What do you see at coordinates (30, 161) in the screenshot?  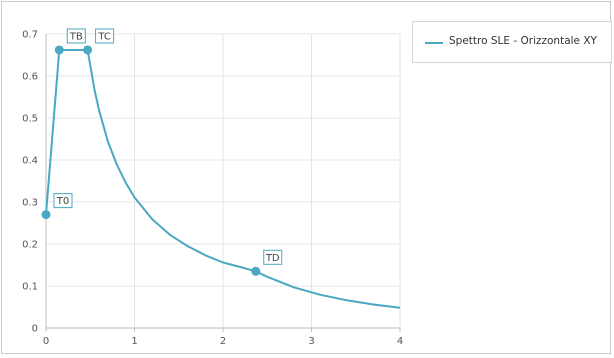 I see `y-tick-label: 0.4` at bounding box center [30, 161].